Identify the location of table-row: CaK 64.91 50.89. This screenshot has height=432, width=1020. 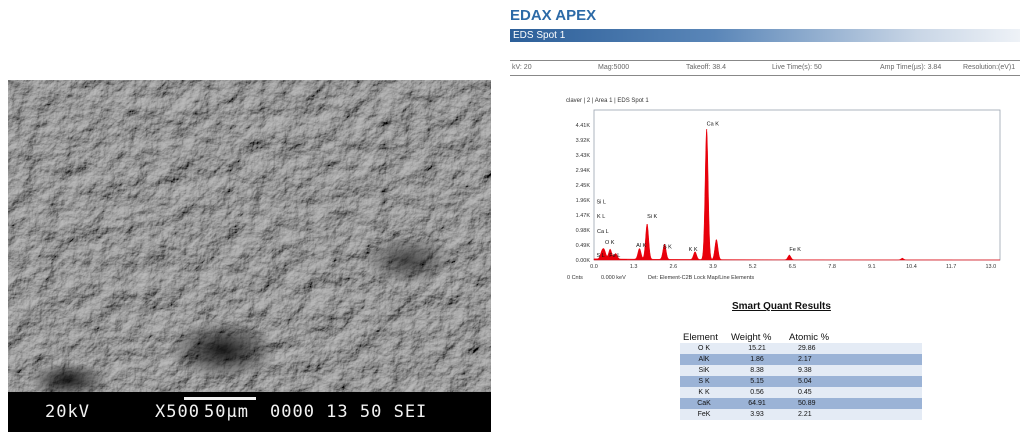
(801, 403).